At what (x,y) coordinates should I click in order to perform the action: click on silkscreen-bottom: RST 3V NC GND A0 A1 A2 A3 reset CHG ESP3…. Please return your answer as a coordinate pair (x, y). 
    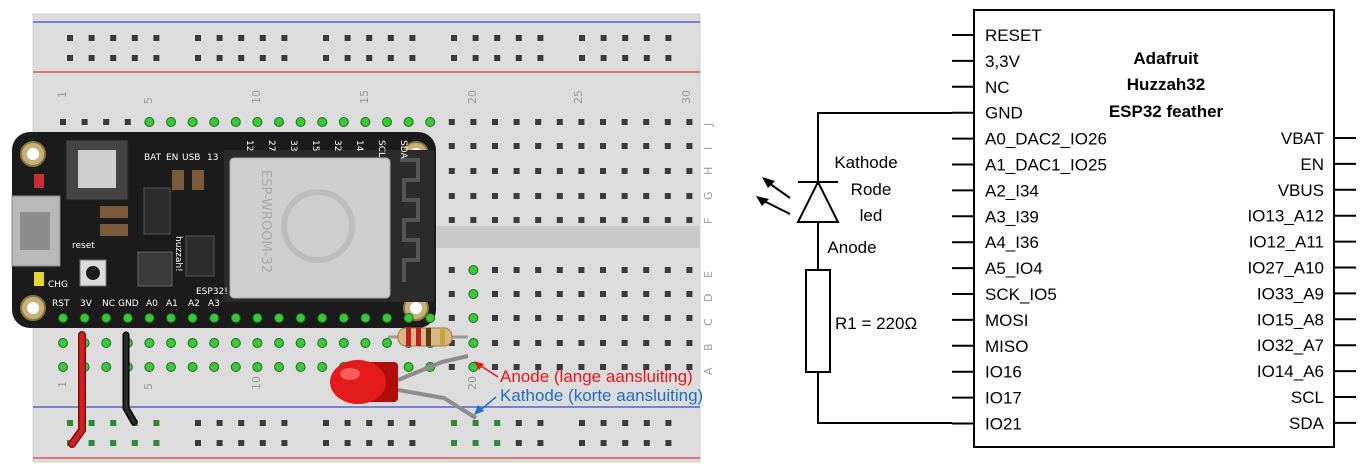
    Looking at the image, I should click on (138, 272).